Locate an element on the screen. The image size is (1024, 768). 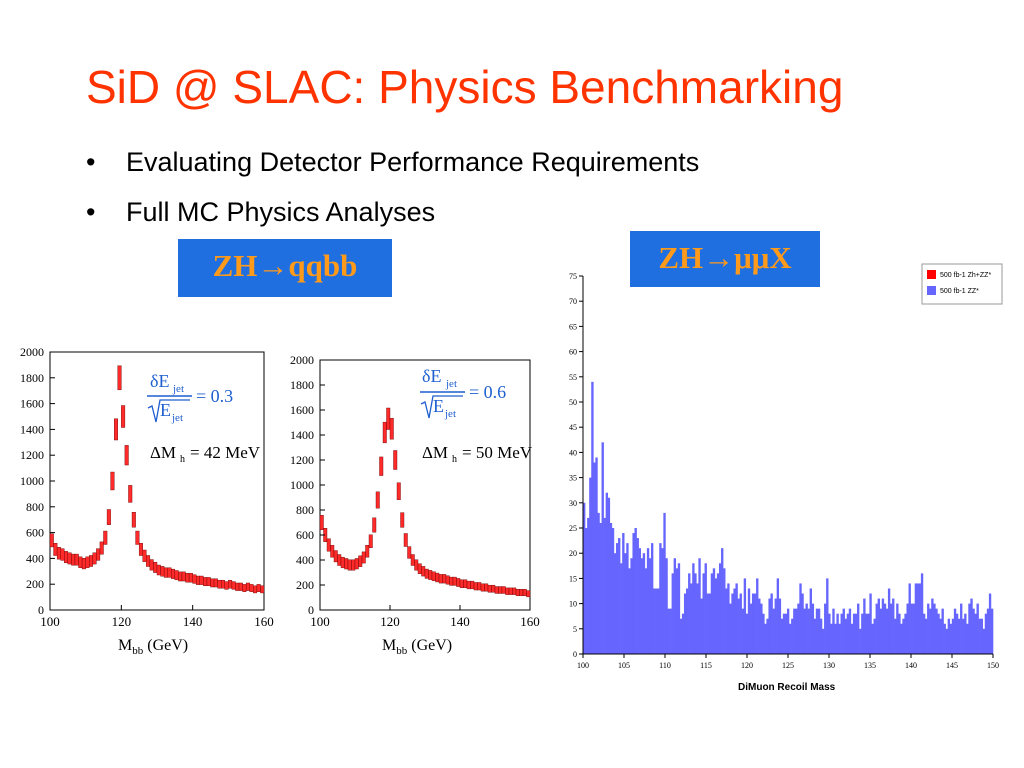
x-tick-label: 105 is located at coordinates (624, 665).